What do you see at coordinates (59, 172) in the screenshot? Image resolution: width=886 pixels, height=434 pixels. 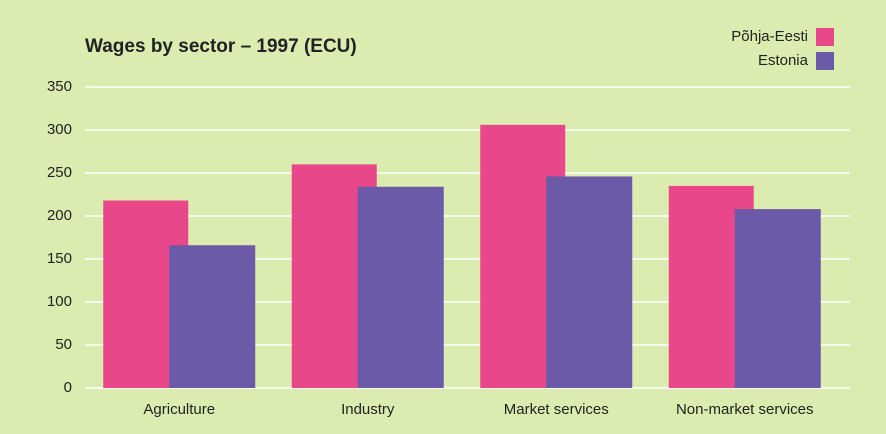 I see `y-tick-label: 250` at bounding box center [59, 172].